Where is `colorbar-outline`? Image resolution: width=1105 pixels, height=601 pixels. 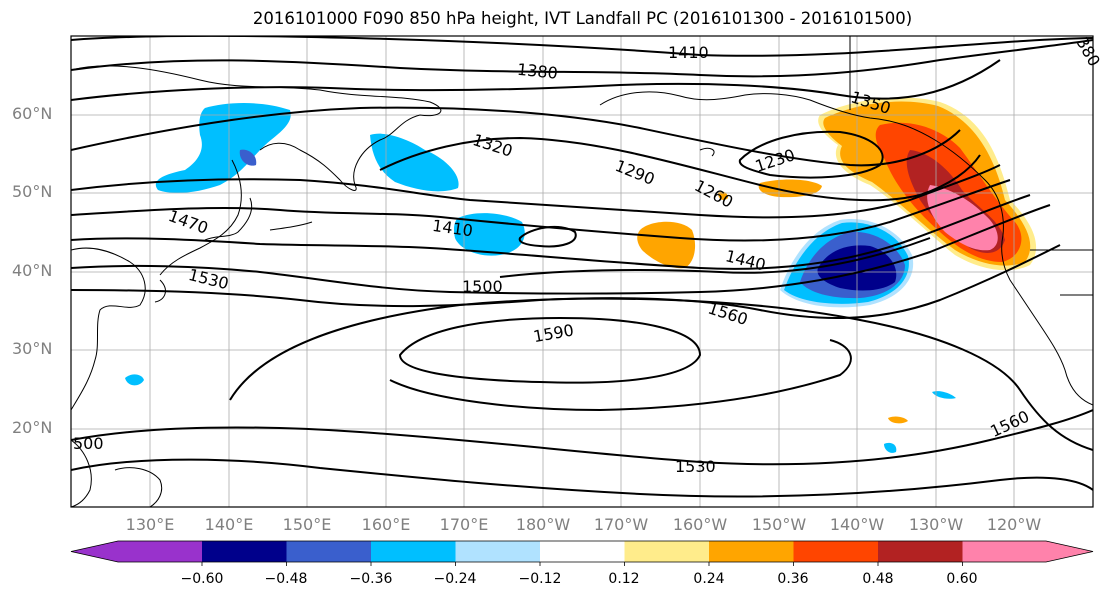 colorbar-outline is located at coordinates (582, 551).